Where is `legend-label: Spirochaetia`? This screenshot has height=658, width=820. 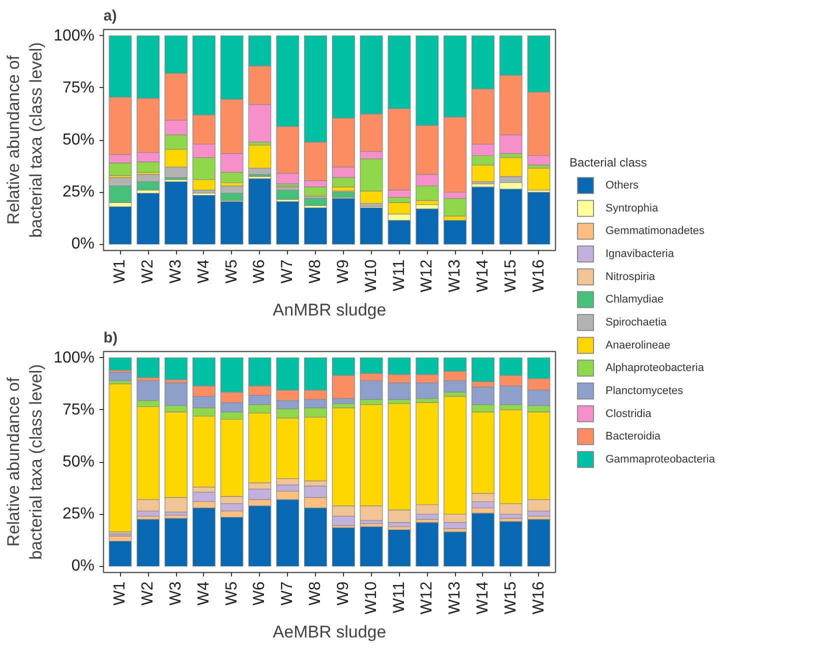 legend-label: Spirochaetia is located at coordinates (637, 322).